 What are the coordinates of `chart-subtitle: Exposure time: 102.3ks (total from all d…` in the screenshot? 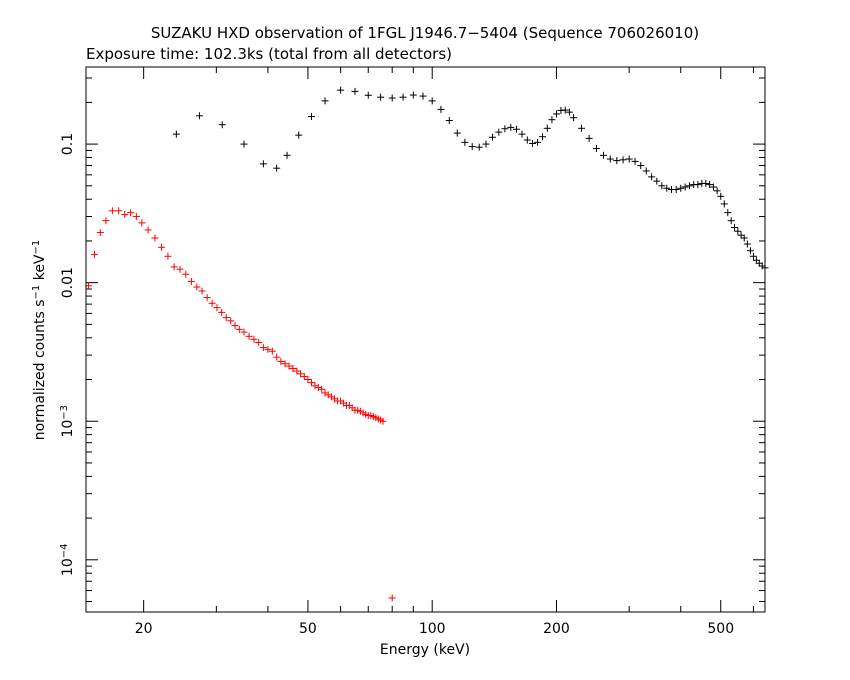 It's located at (269, 54).